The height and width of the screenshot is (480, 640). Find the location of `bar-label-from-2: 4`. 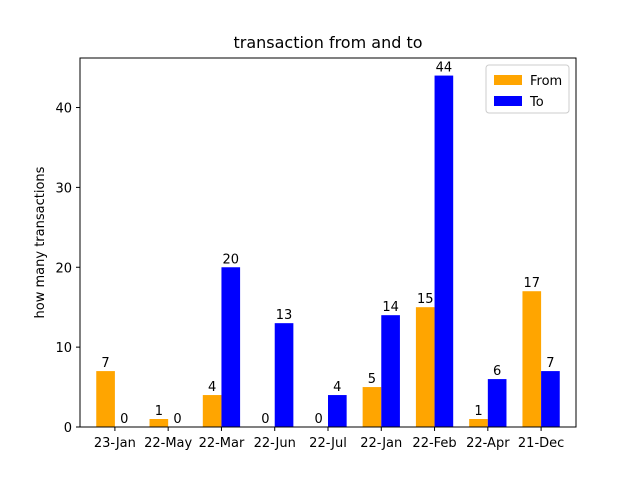

bar-label-from-2: 4 is located at coordinates (212, 387).